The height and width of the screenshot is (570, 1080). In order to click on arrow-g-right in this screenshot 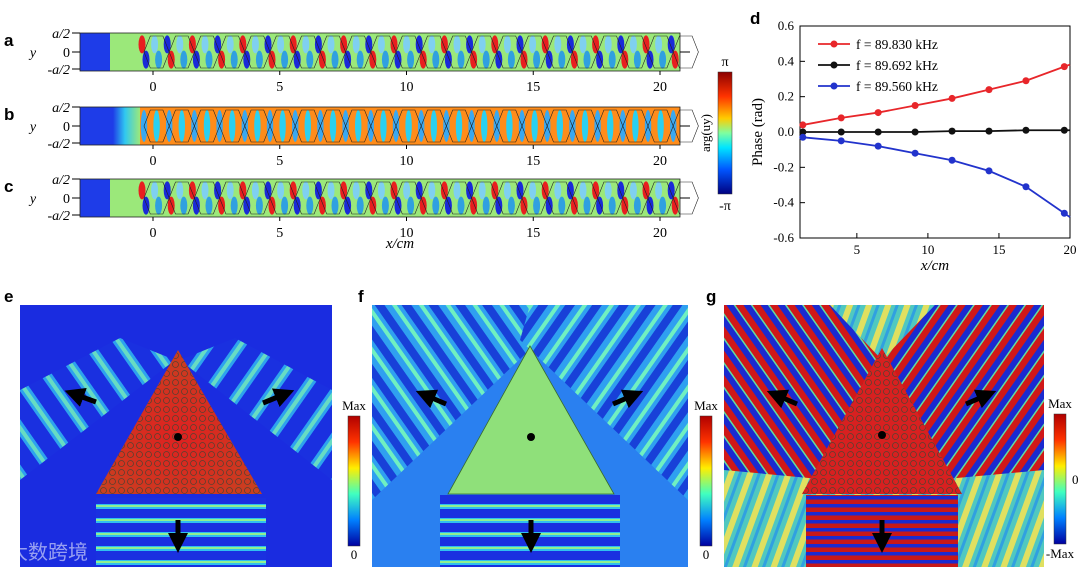, I will do `click(981, 399)`.